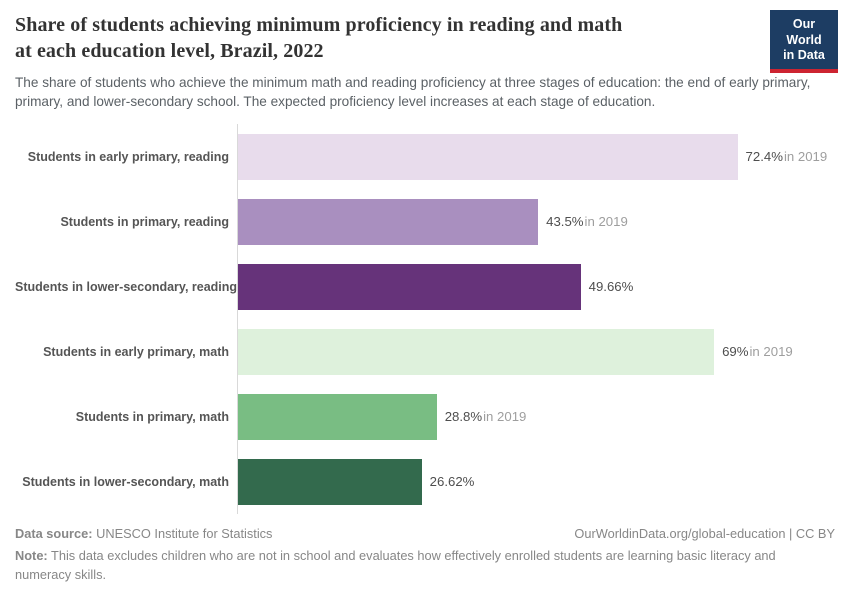 Image resolution: width=850 pixels, height=600 pixels. I want to click on bar-value-group: 26.62%, so click(452, 481).